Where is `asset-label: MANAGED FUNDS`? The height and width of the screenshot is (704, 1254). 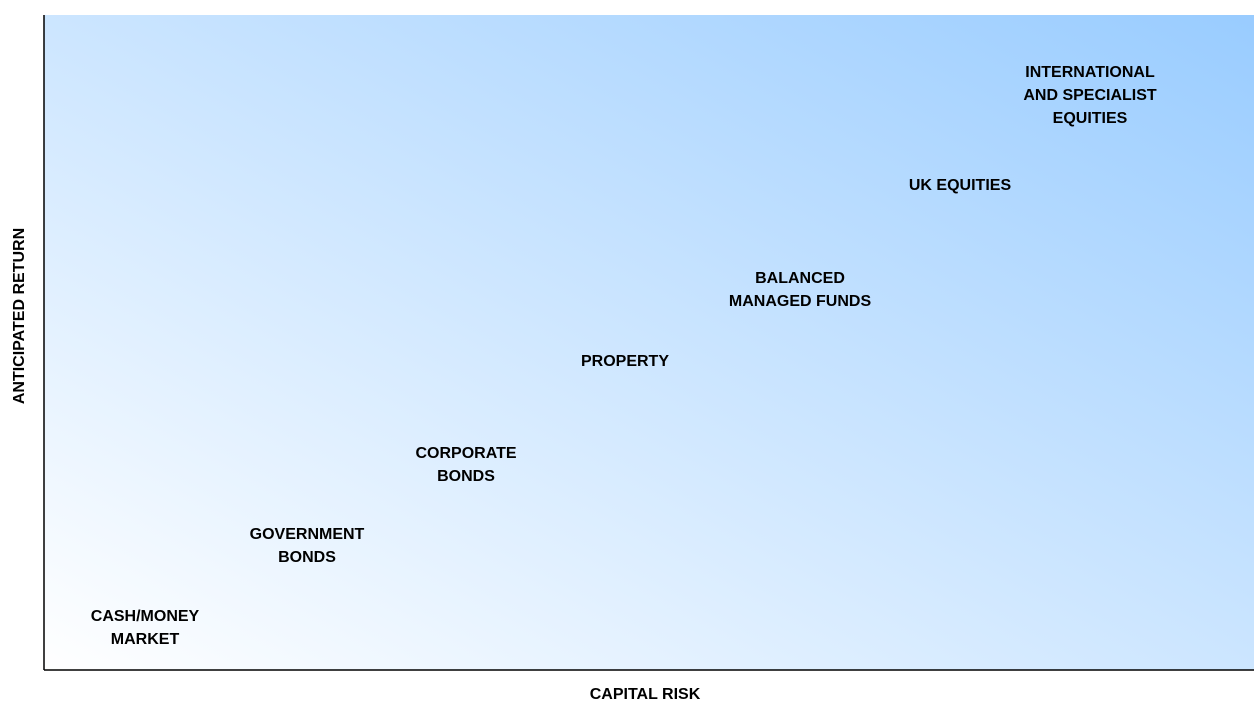
asset-label: MANAGED FUNDS is located at coordinates (800, 301).